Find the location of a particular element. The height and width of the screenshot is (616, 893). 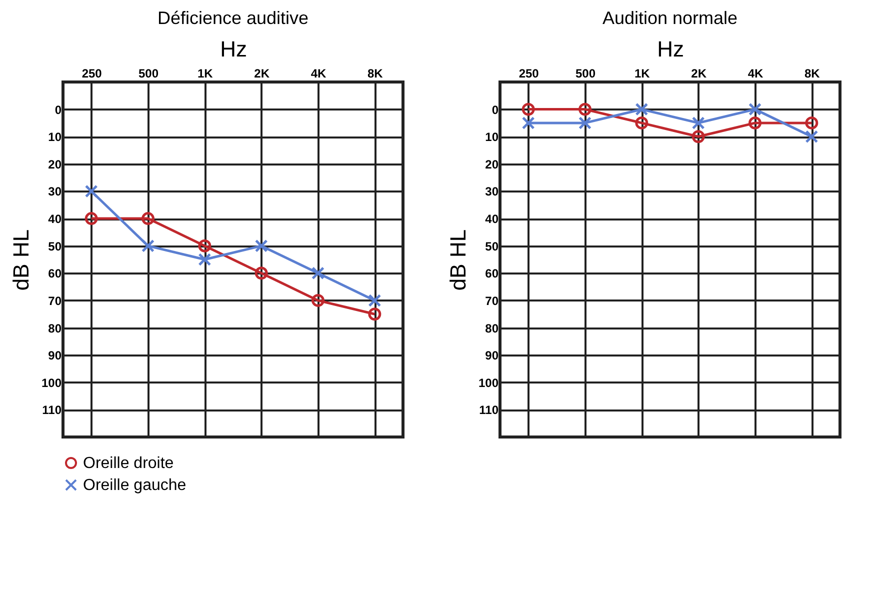

chart-title: Audition normale is located at coordinates (670, 18).